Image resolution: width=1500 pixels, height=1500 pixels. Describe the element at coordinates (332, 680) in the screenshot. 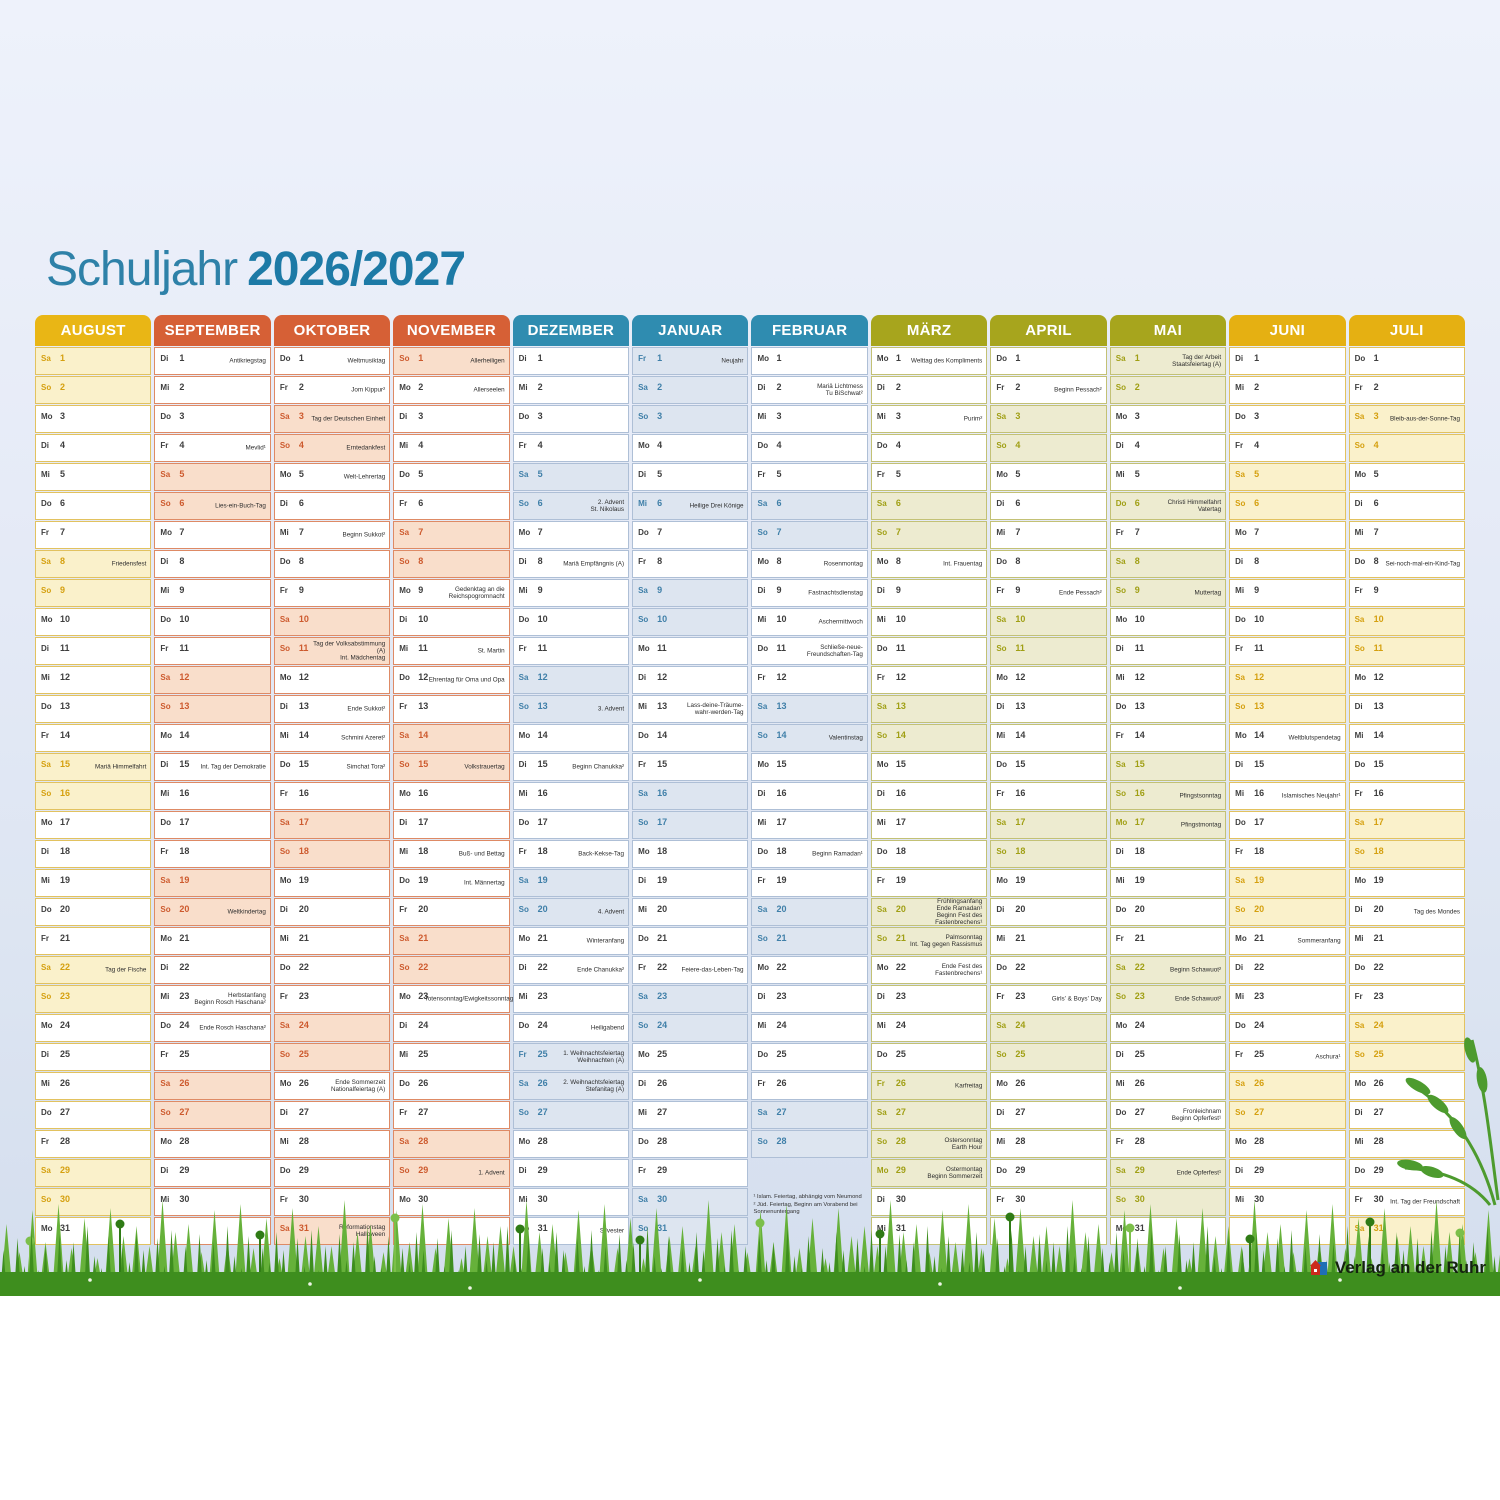

I see `day-row: Mo 12` at that location.